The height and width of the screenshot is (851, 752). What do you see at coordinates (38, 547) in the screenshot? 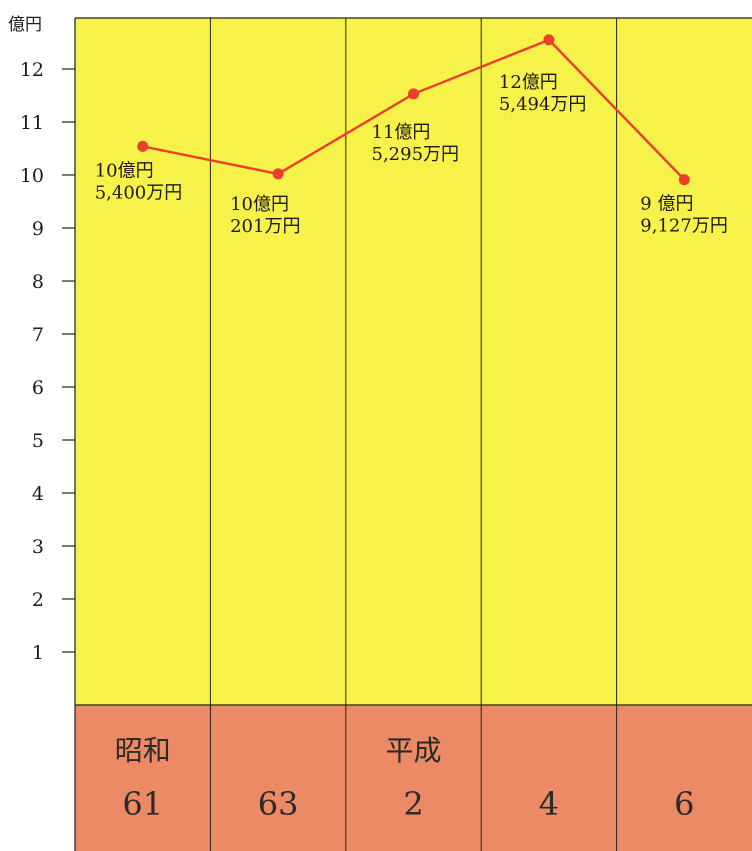
I see `y-tick-label: 3` at bounding box center [38, 547].